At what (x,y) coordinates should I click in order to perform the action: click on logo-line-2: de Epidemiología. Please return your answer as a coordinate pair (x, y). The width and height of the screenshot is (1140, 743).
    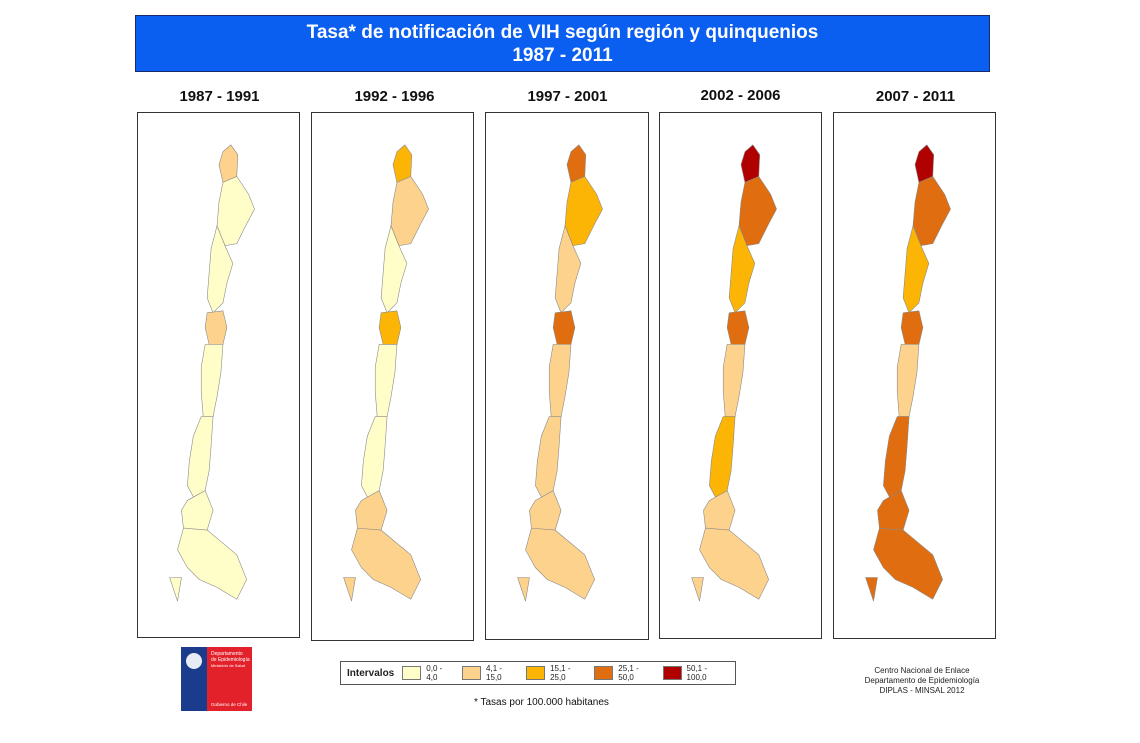
    Looking at the image, I should click on (230, 660).